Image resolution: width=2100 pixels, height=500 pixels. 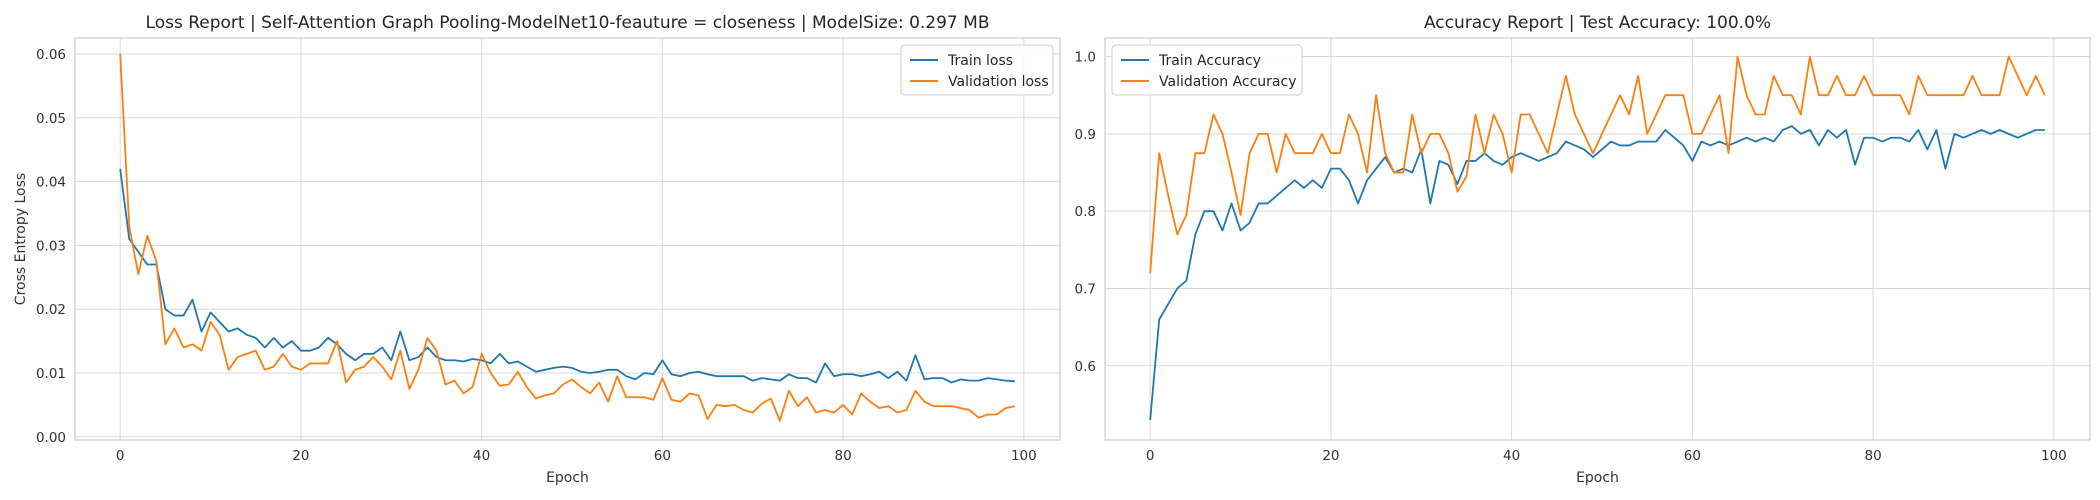 I want to click on y-tick-label: 0.04, so click(x=51, y=183).